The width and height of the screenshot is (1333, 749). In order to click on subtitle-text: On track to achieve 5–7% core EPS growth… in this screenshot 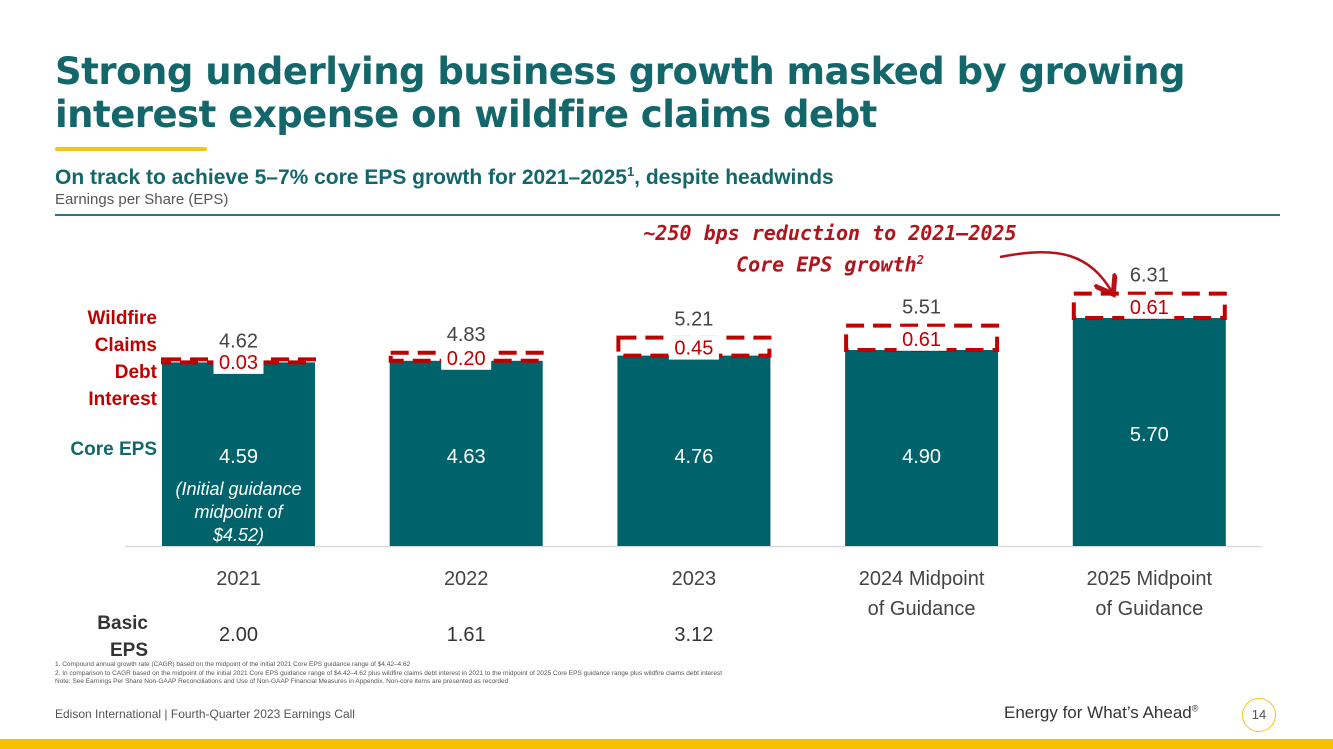, I will do `click(341, 177)`.